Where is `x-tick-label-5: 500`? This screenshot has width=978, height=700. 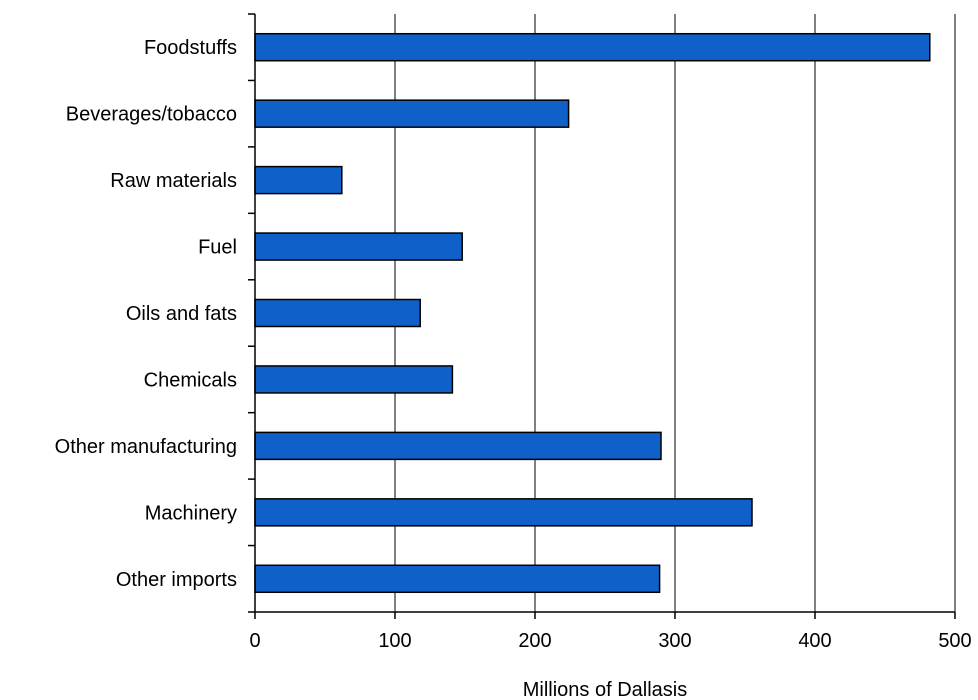
x-tick-label-5: 500 is located at coordinates (954, 641).